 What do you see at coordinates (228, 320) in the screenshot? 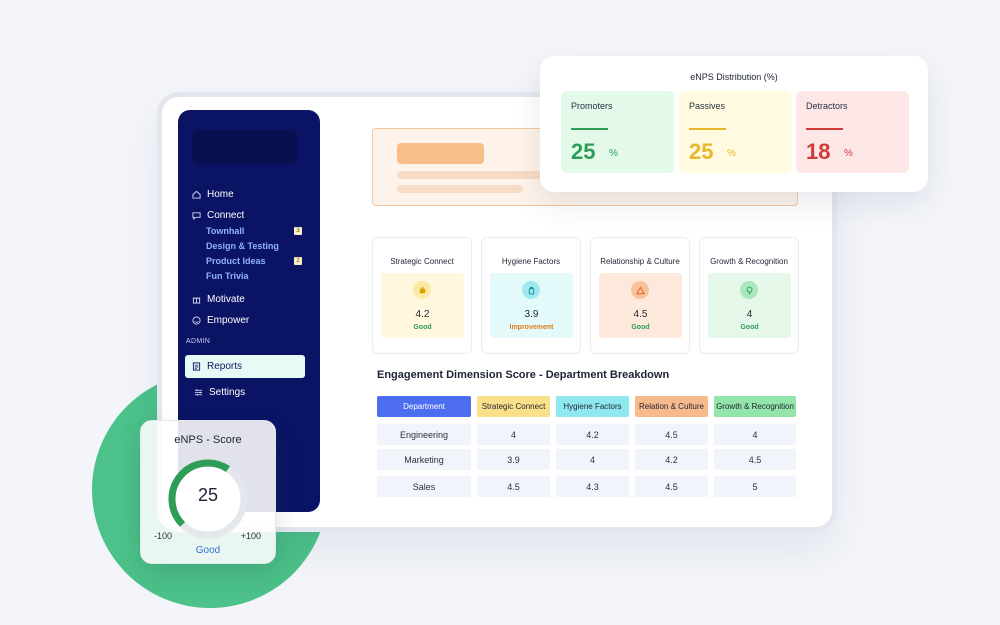
I see `sidebar-item-label: Empower` at bounding box center [228, 320].